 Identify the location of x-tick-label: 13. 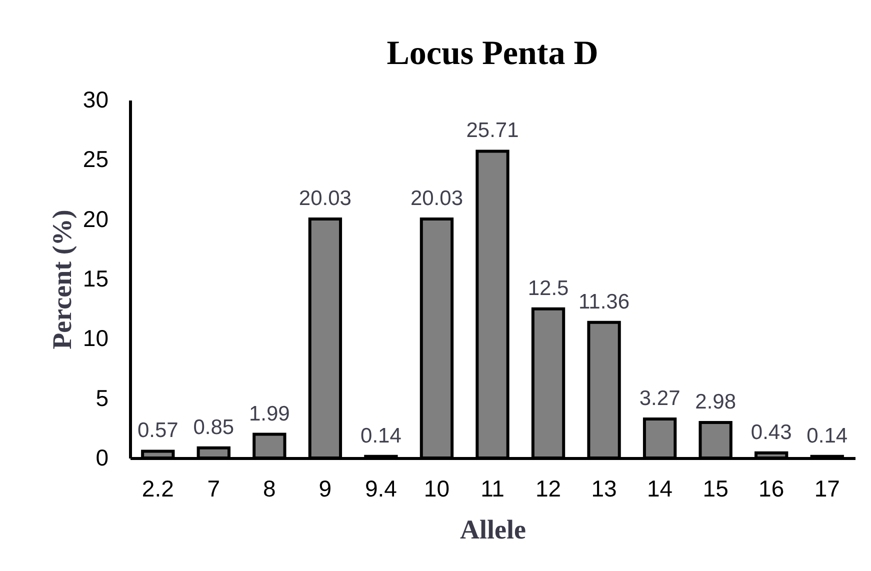
(604, 489).